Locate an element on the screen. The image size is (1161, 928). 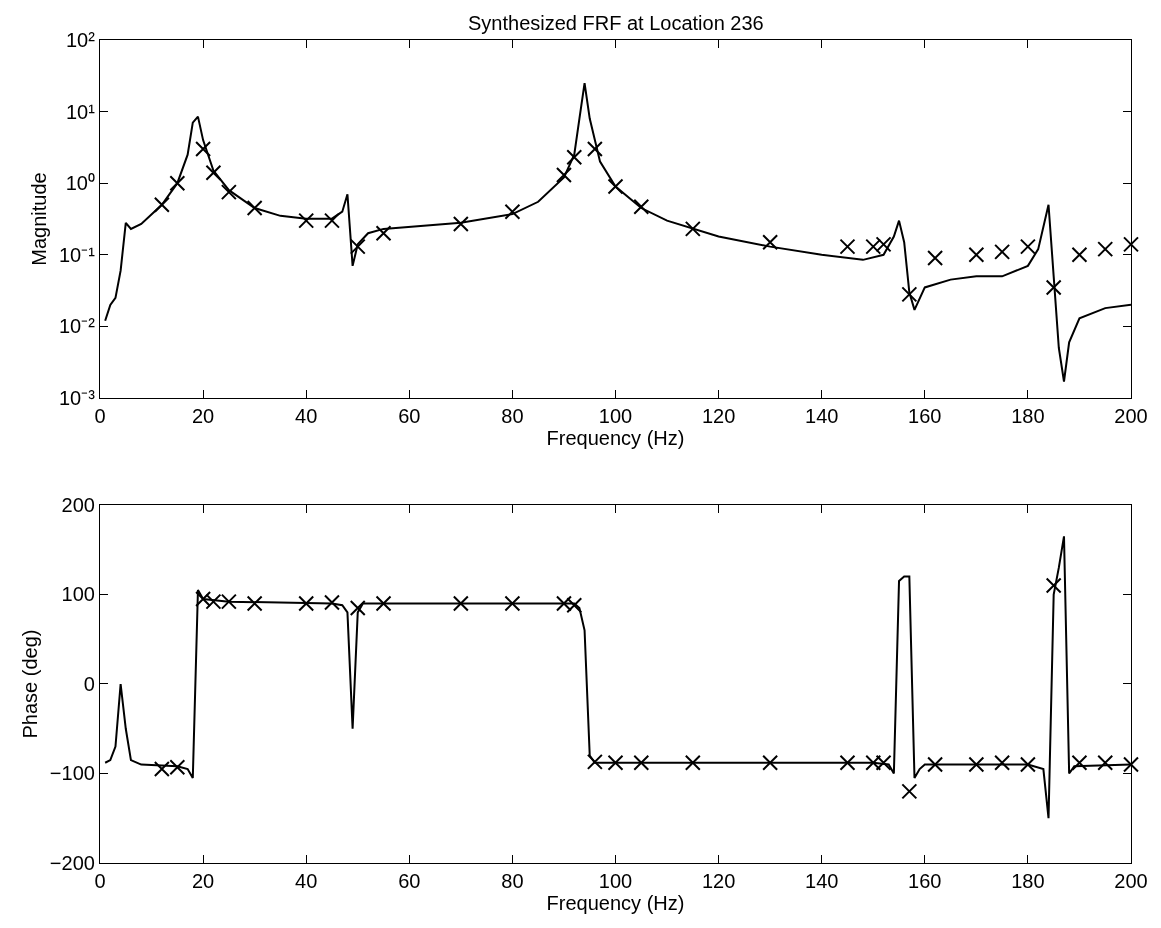
y-tick-label: 10¹ is located at coordinates (80, 111).